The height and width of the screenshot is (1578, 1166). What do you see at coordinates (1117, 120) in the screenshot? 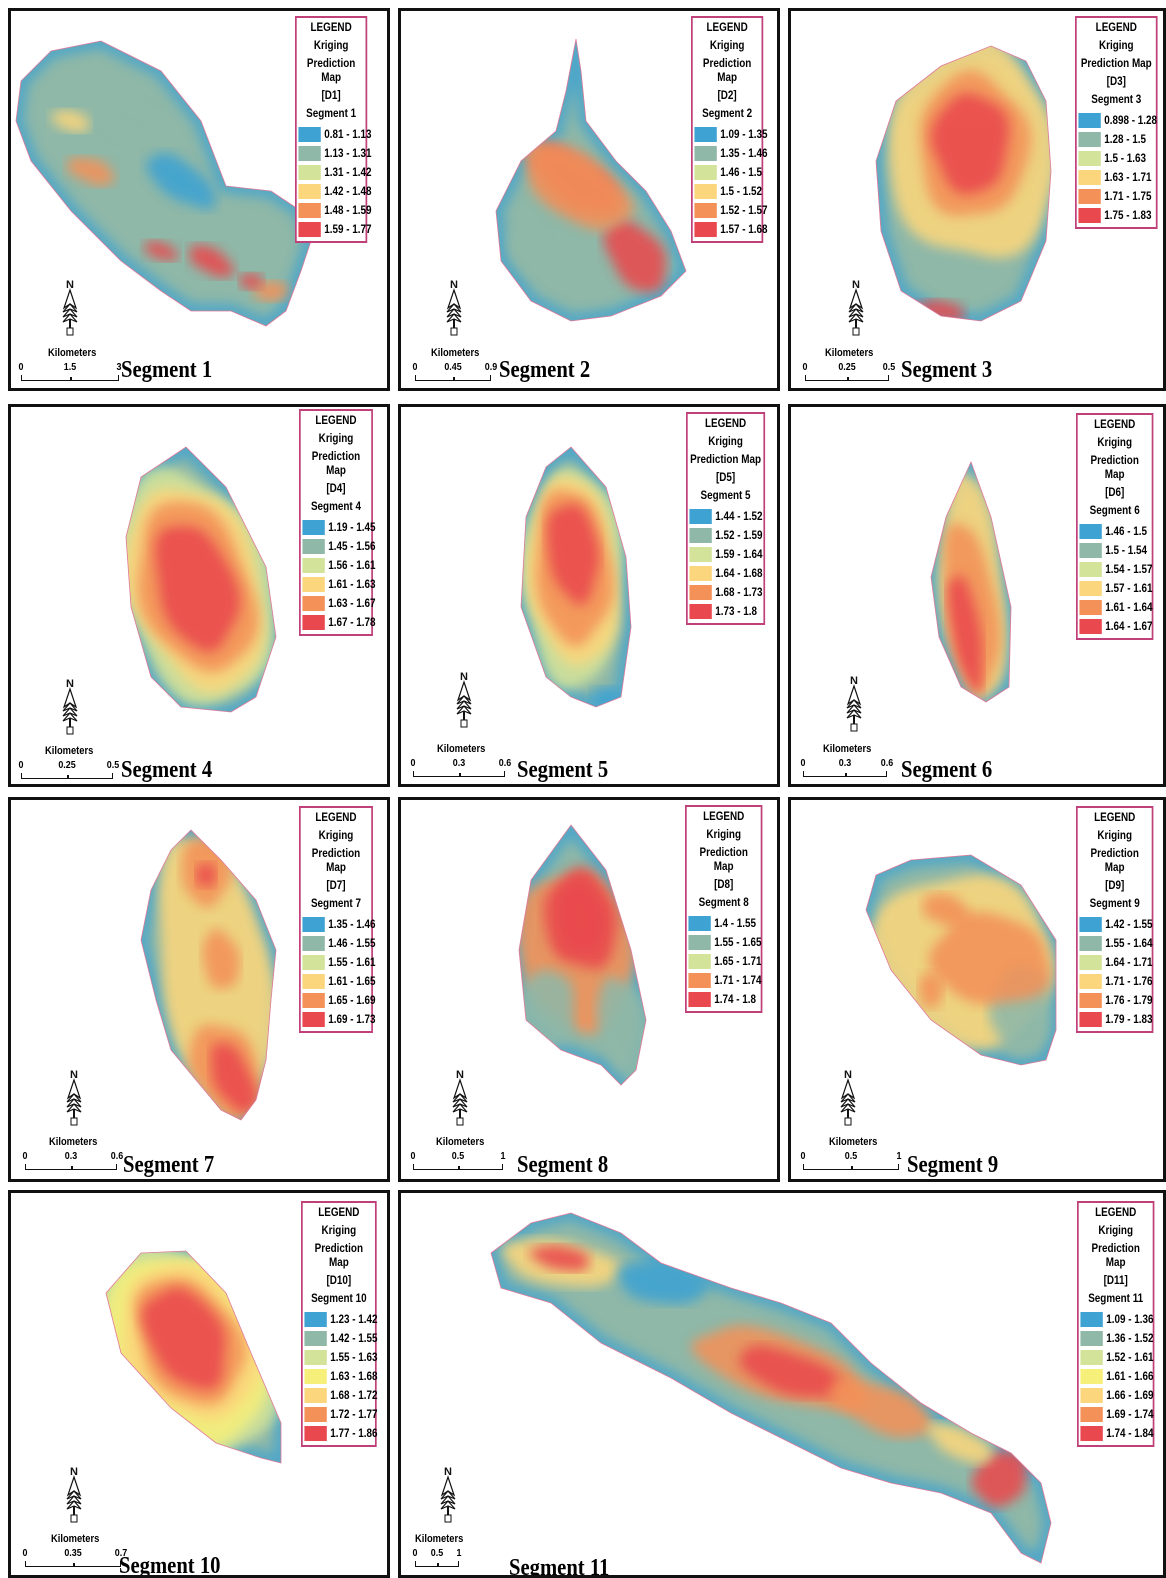
I see `legend-class-row: 0.898 - 1.28` at bounding box center [1117, 120].